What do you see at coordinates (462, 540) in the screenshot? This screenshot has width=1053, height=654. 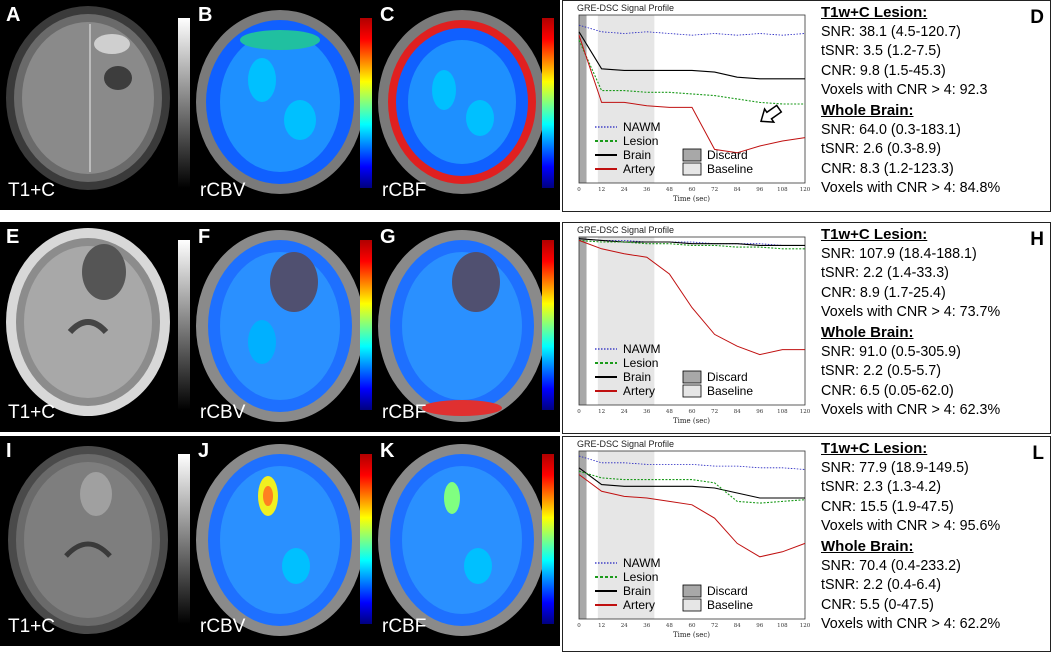 I see `brain-image-k` at bounding box center [462, 540].